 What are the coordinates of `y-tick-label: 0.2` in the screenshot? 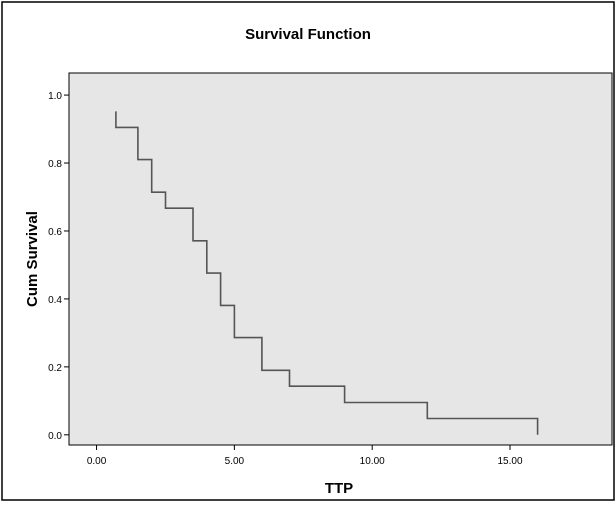 It's located at (55, 368).